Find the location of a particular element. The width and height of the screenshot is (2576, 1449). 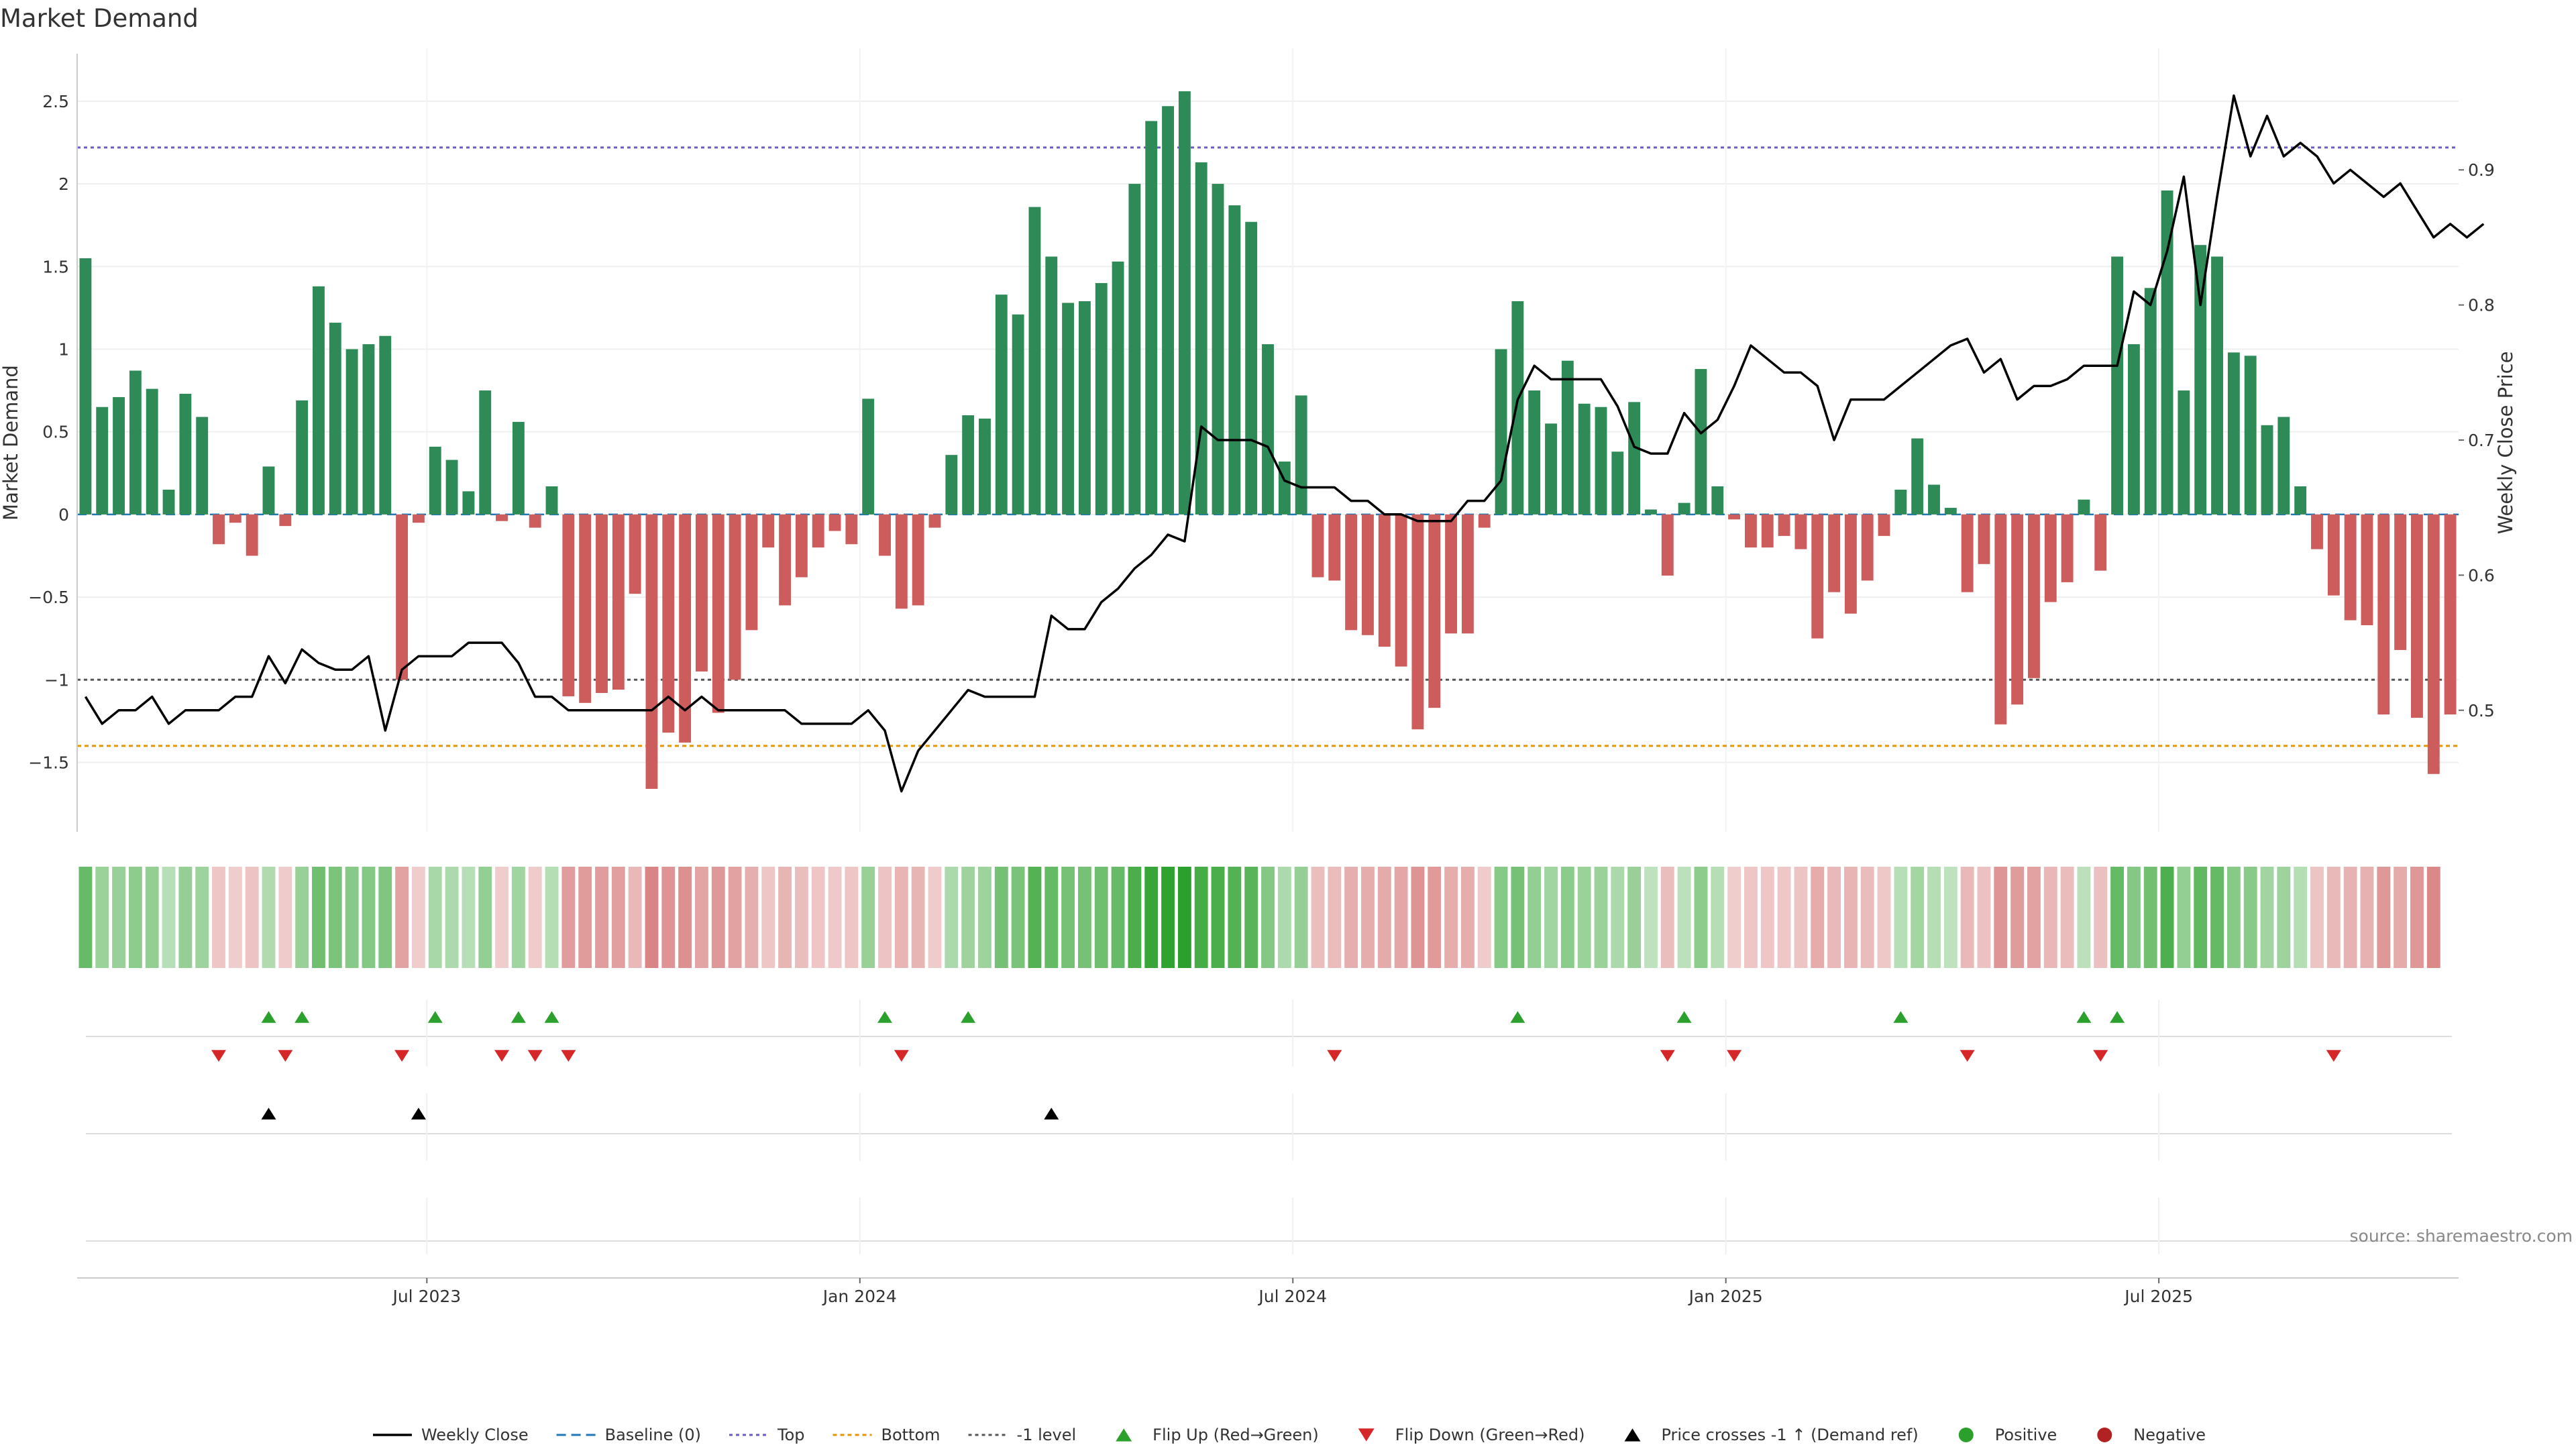

legend-item: Baseline (0) is located at coordinates (628, 1435).